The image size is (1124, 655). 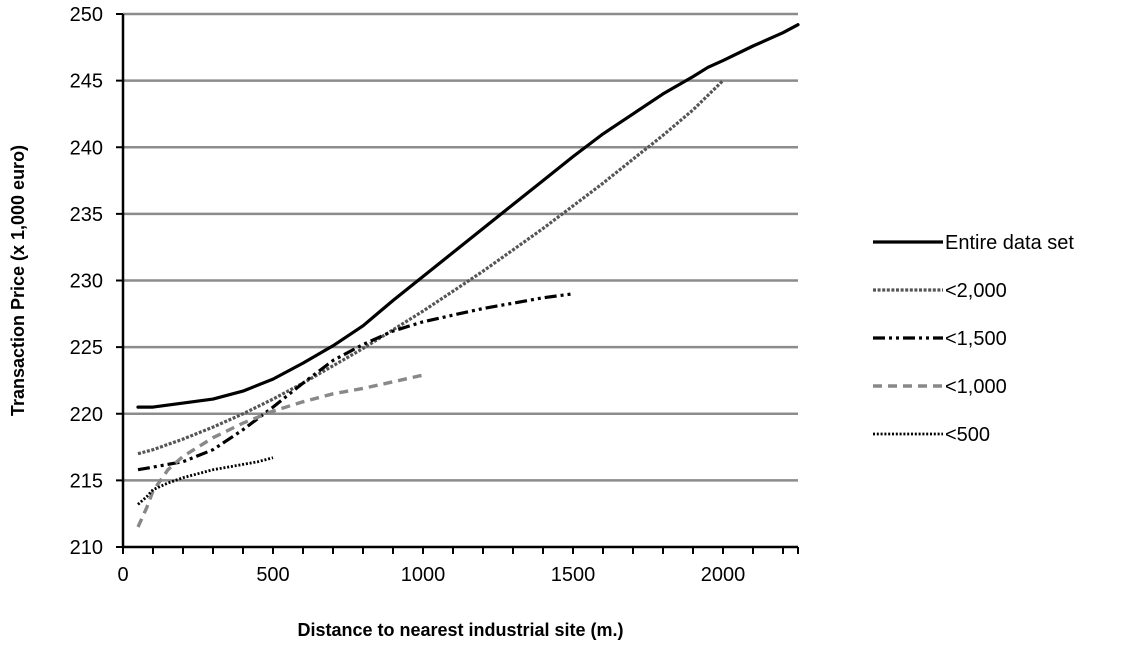 What do you see at coordinates (272, 575) in the screenshot?
I see `x-tick-label-500: 500` at bounding box center [272, 575].